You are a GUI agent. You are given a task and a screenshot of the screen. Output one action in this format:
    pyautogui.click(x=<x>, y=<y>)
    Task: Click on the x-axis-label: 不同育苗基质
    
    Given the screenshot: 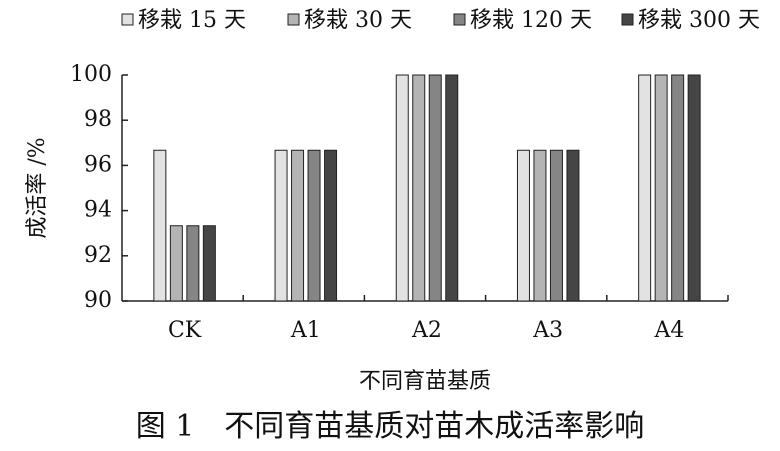 What is the action you would take?
    pyautogui.click(x=425, y=381)
    